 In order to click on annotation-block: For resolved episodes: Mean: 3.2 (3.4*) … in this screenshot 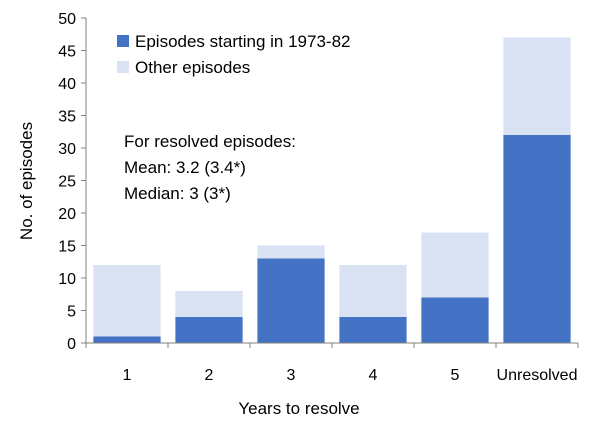, I will do `click(210, 167)`.